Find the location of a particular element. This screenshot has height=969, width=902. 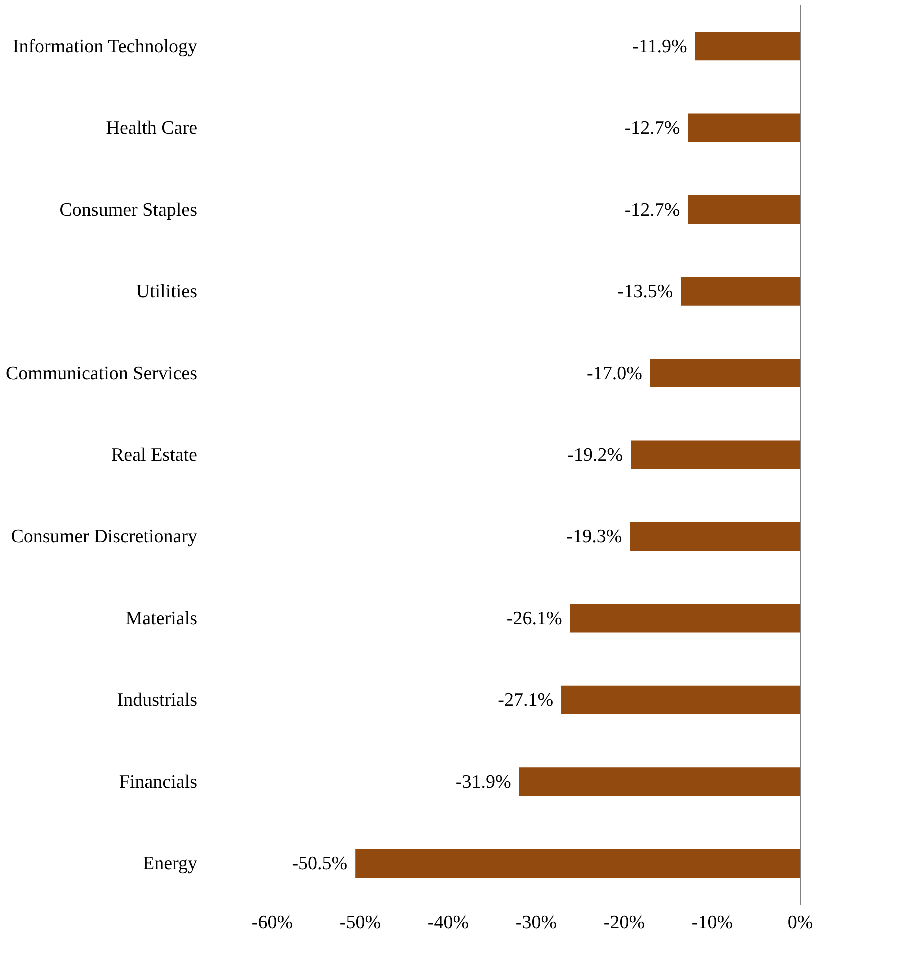

x-tick-label: -60% is located at coordinates (273, 923).